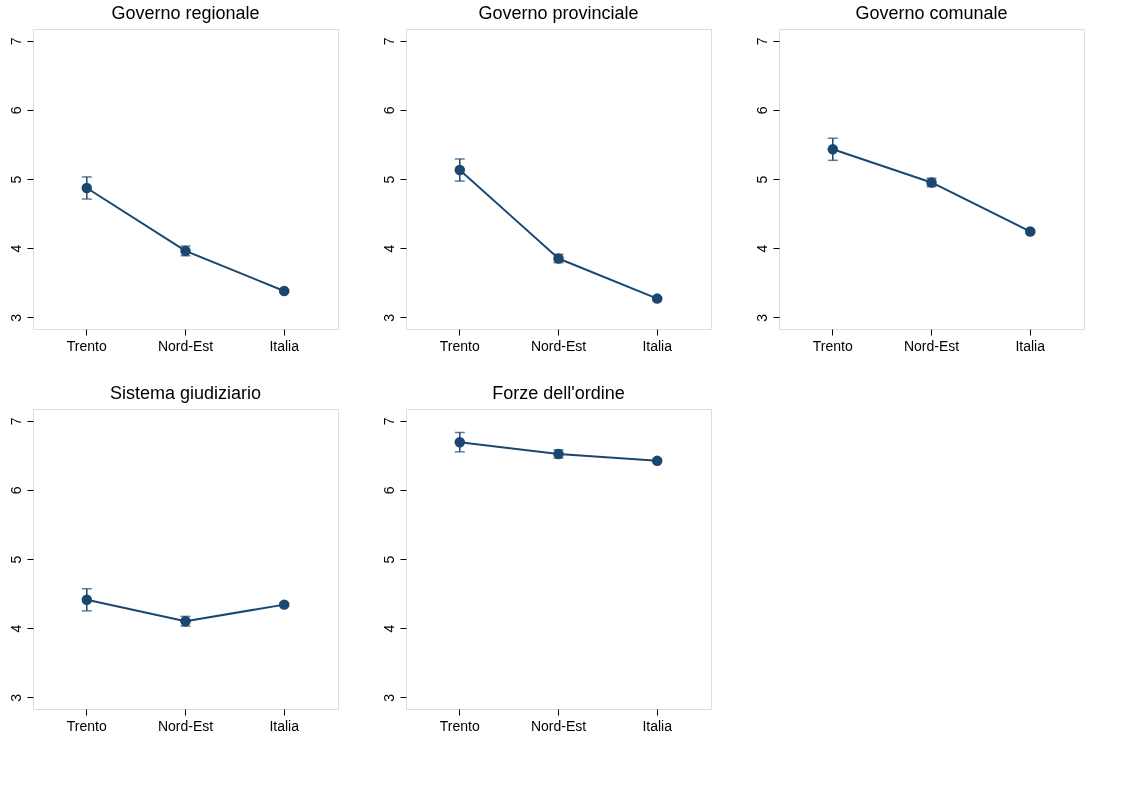 Image resolution: width=1129 pixels, height=798 pixels. I want to click on chart-title: Sistema giudiziario, so click(185, 393).